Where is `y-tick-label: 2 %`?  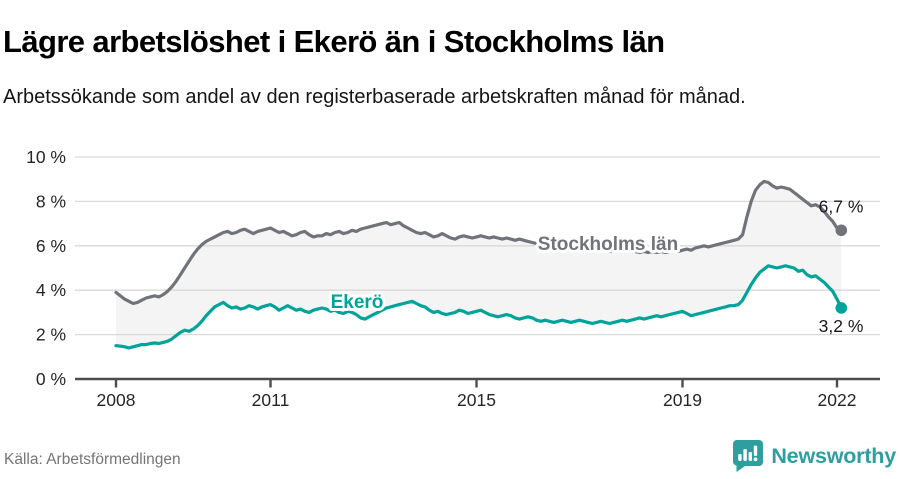 y-tick-label: 2 % is located at coordinates (51, 335).